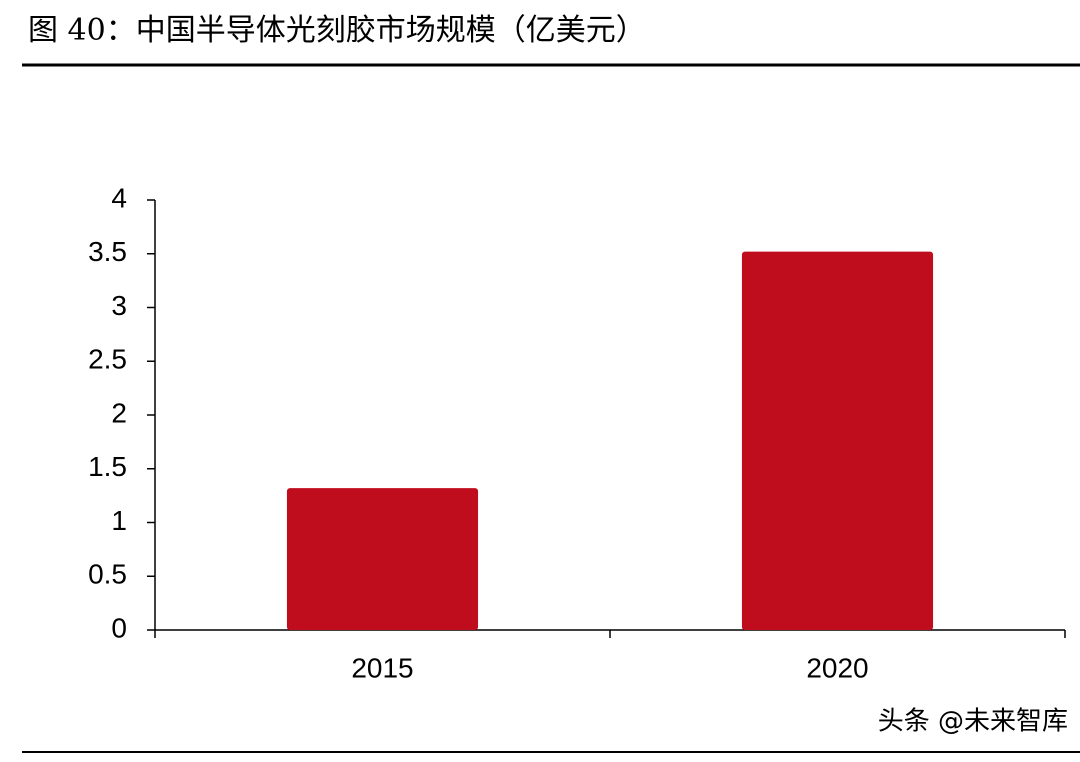 This screenshot has height=762, width=1080. What do you see at coordinates (119, 412) in the screenshot?
I see `y-tick-label: 2` at bounding box center [119, 412].